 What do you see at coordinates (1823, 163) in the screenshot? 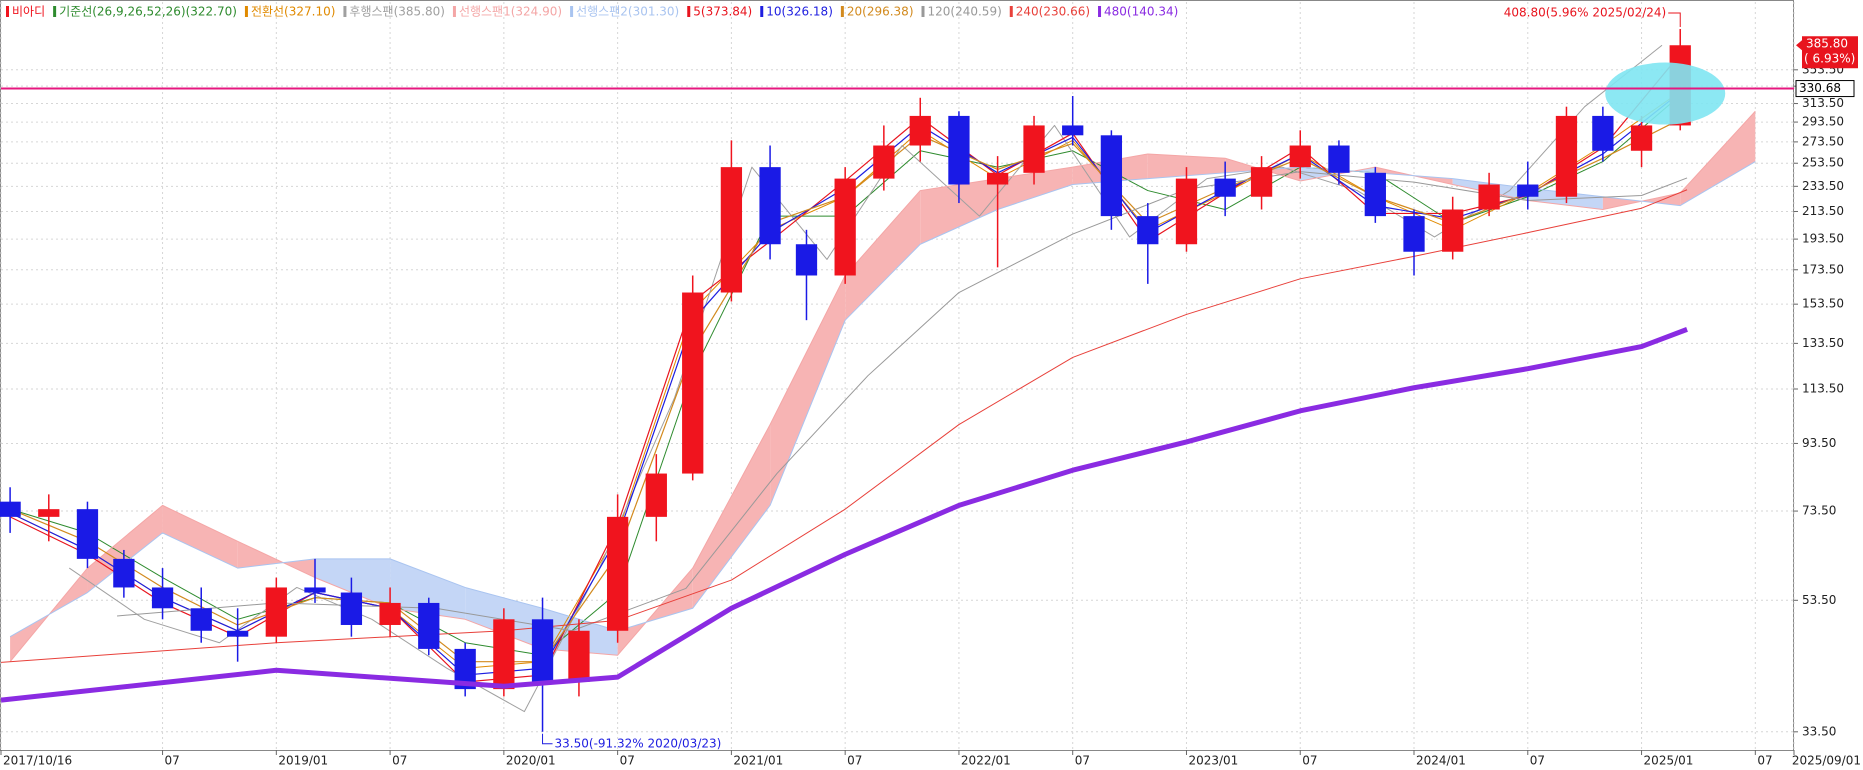
I see `y-tick-label: 253.50` at bounding box center [1823, 163].